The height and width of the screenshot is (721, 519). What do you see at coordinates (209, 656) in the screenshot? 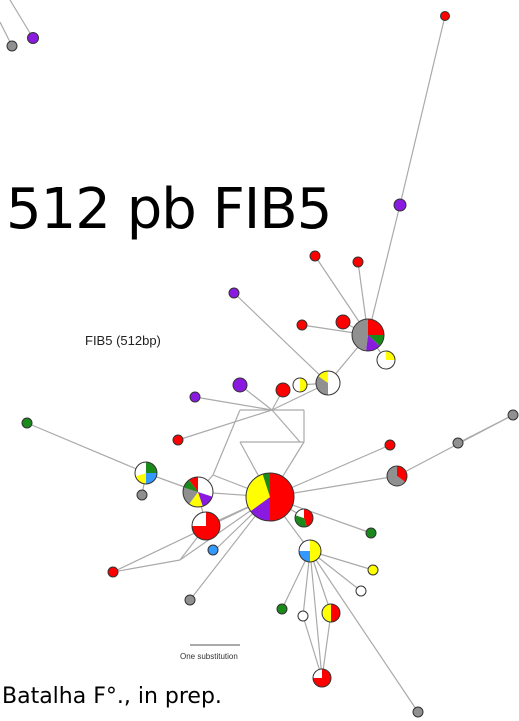
I see `scale-bar-label: One substitution` at bounding box center [209, 656].